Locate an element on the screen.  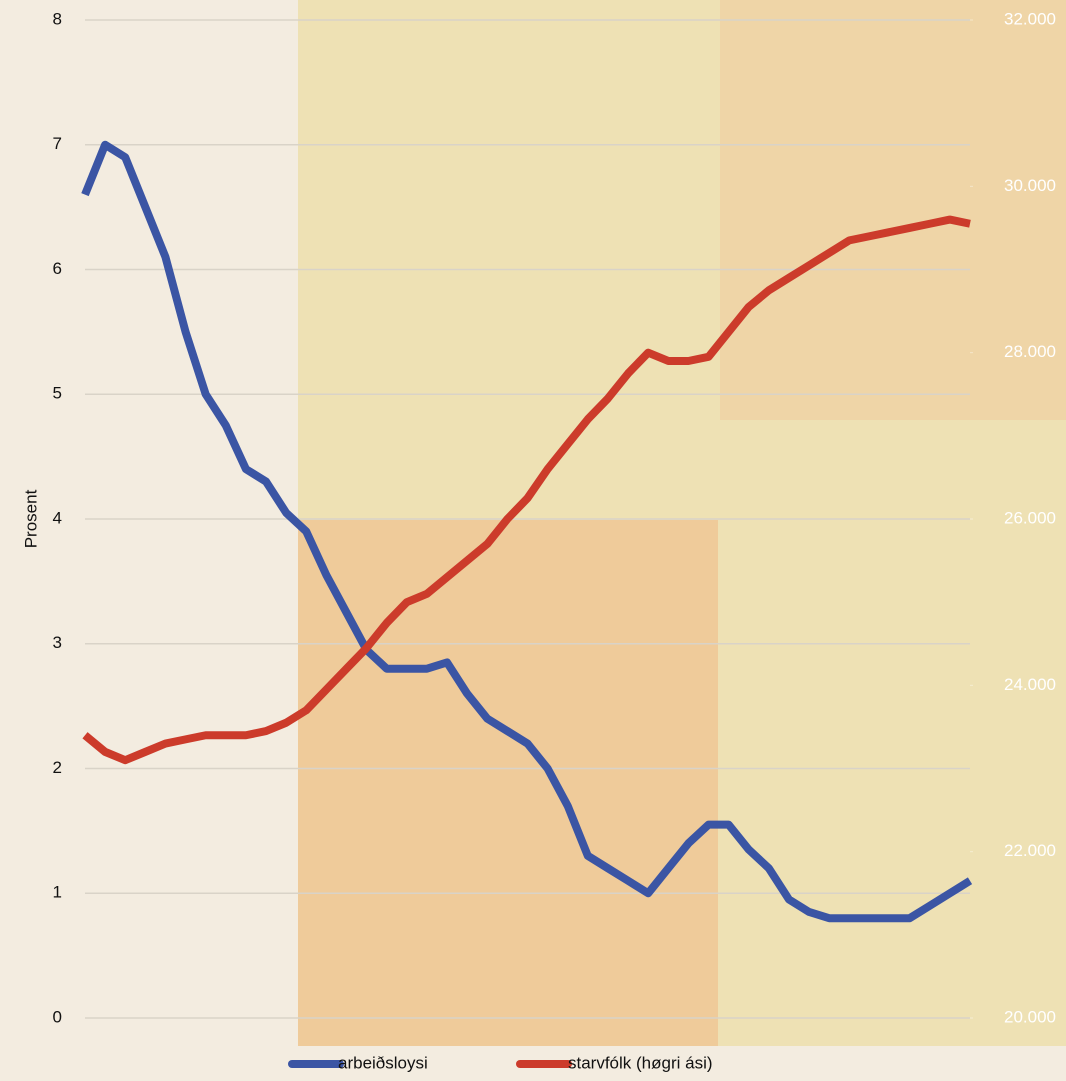
y2-tick-label: 26.000 is located at coordinates (1030, 517).